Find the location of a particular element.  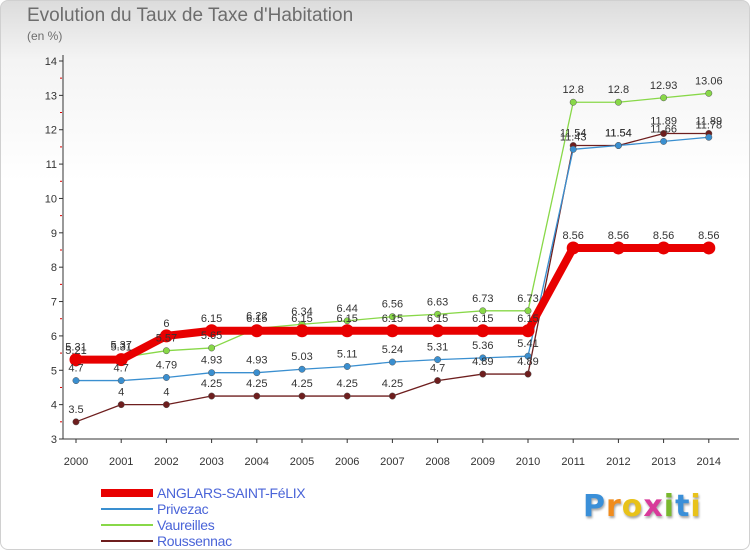

y-tick-label: 10 is located at coordinates (51, 199).